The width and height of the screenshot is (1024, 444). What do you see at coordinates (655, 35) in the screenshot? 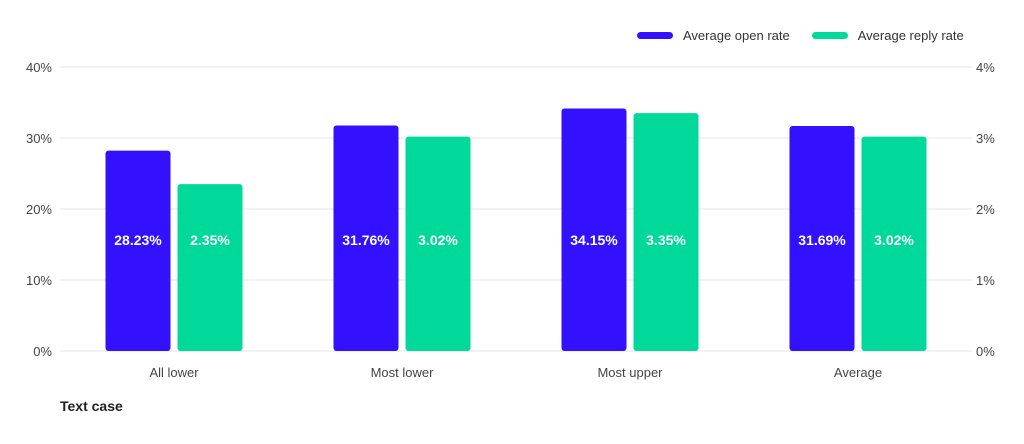
I see `legend-swatch-open-rate` at bounding box center [655, 35].